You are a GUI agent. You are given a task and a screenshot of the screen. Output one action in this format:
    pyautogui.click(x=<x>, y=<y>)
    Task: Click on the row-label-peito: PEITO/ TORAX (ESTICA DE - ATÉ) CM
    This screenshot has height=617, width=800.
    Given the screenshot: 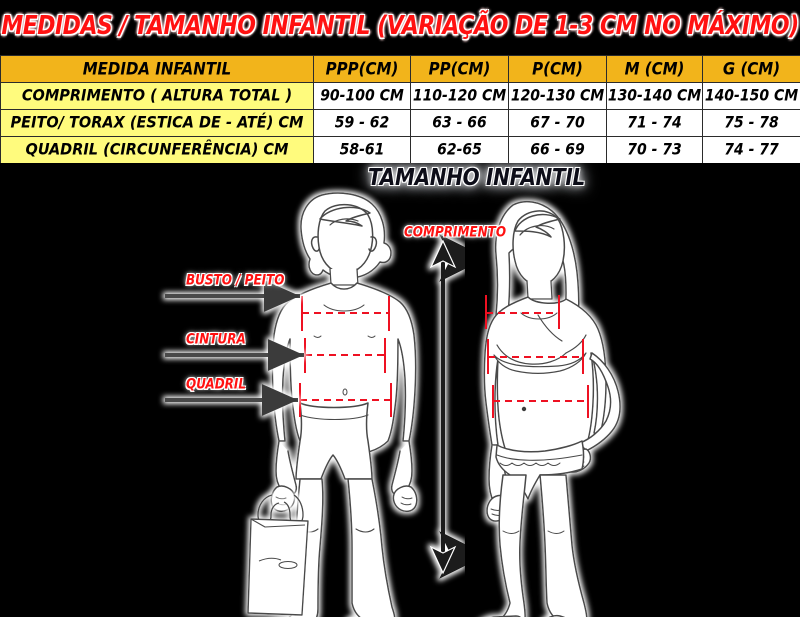 What is the action you would take?
    pyautogui.click(x=157, y=123)
    